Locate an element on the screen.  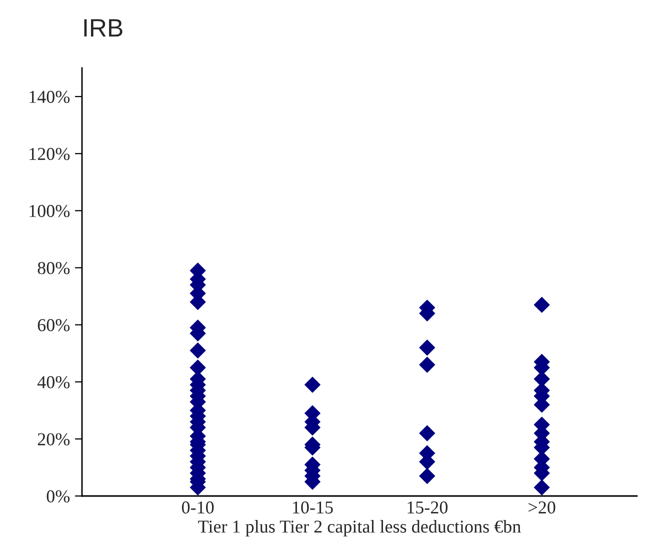
y-tick-label: 40% is located at coordinates (53, 382).